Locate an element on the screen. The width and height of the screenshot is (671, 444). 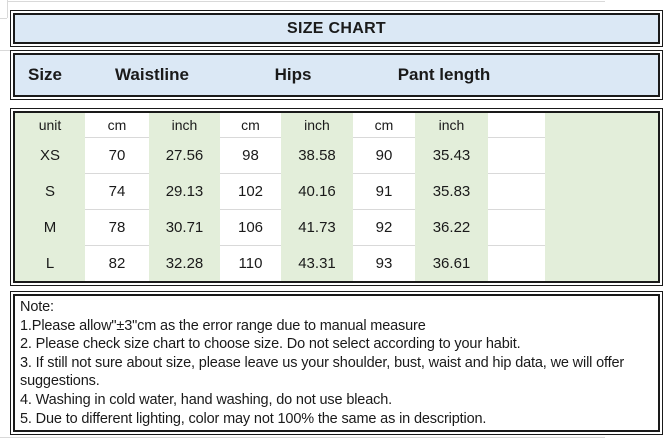
hips-inch-cell: 40.16 is located at coordinates (317, 191).